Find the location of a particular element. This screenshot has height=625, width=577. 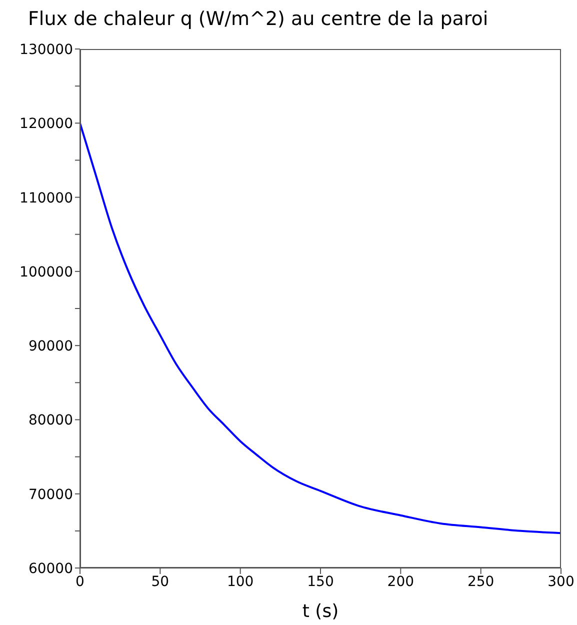

y-tick-label: 110000 is located at coordinates (46, 198).